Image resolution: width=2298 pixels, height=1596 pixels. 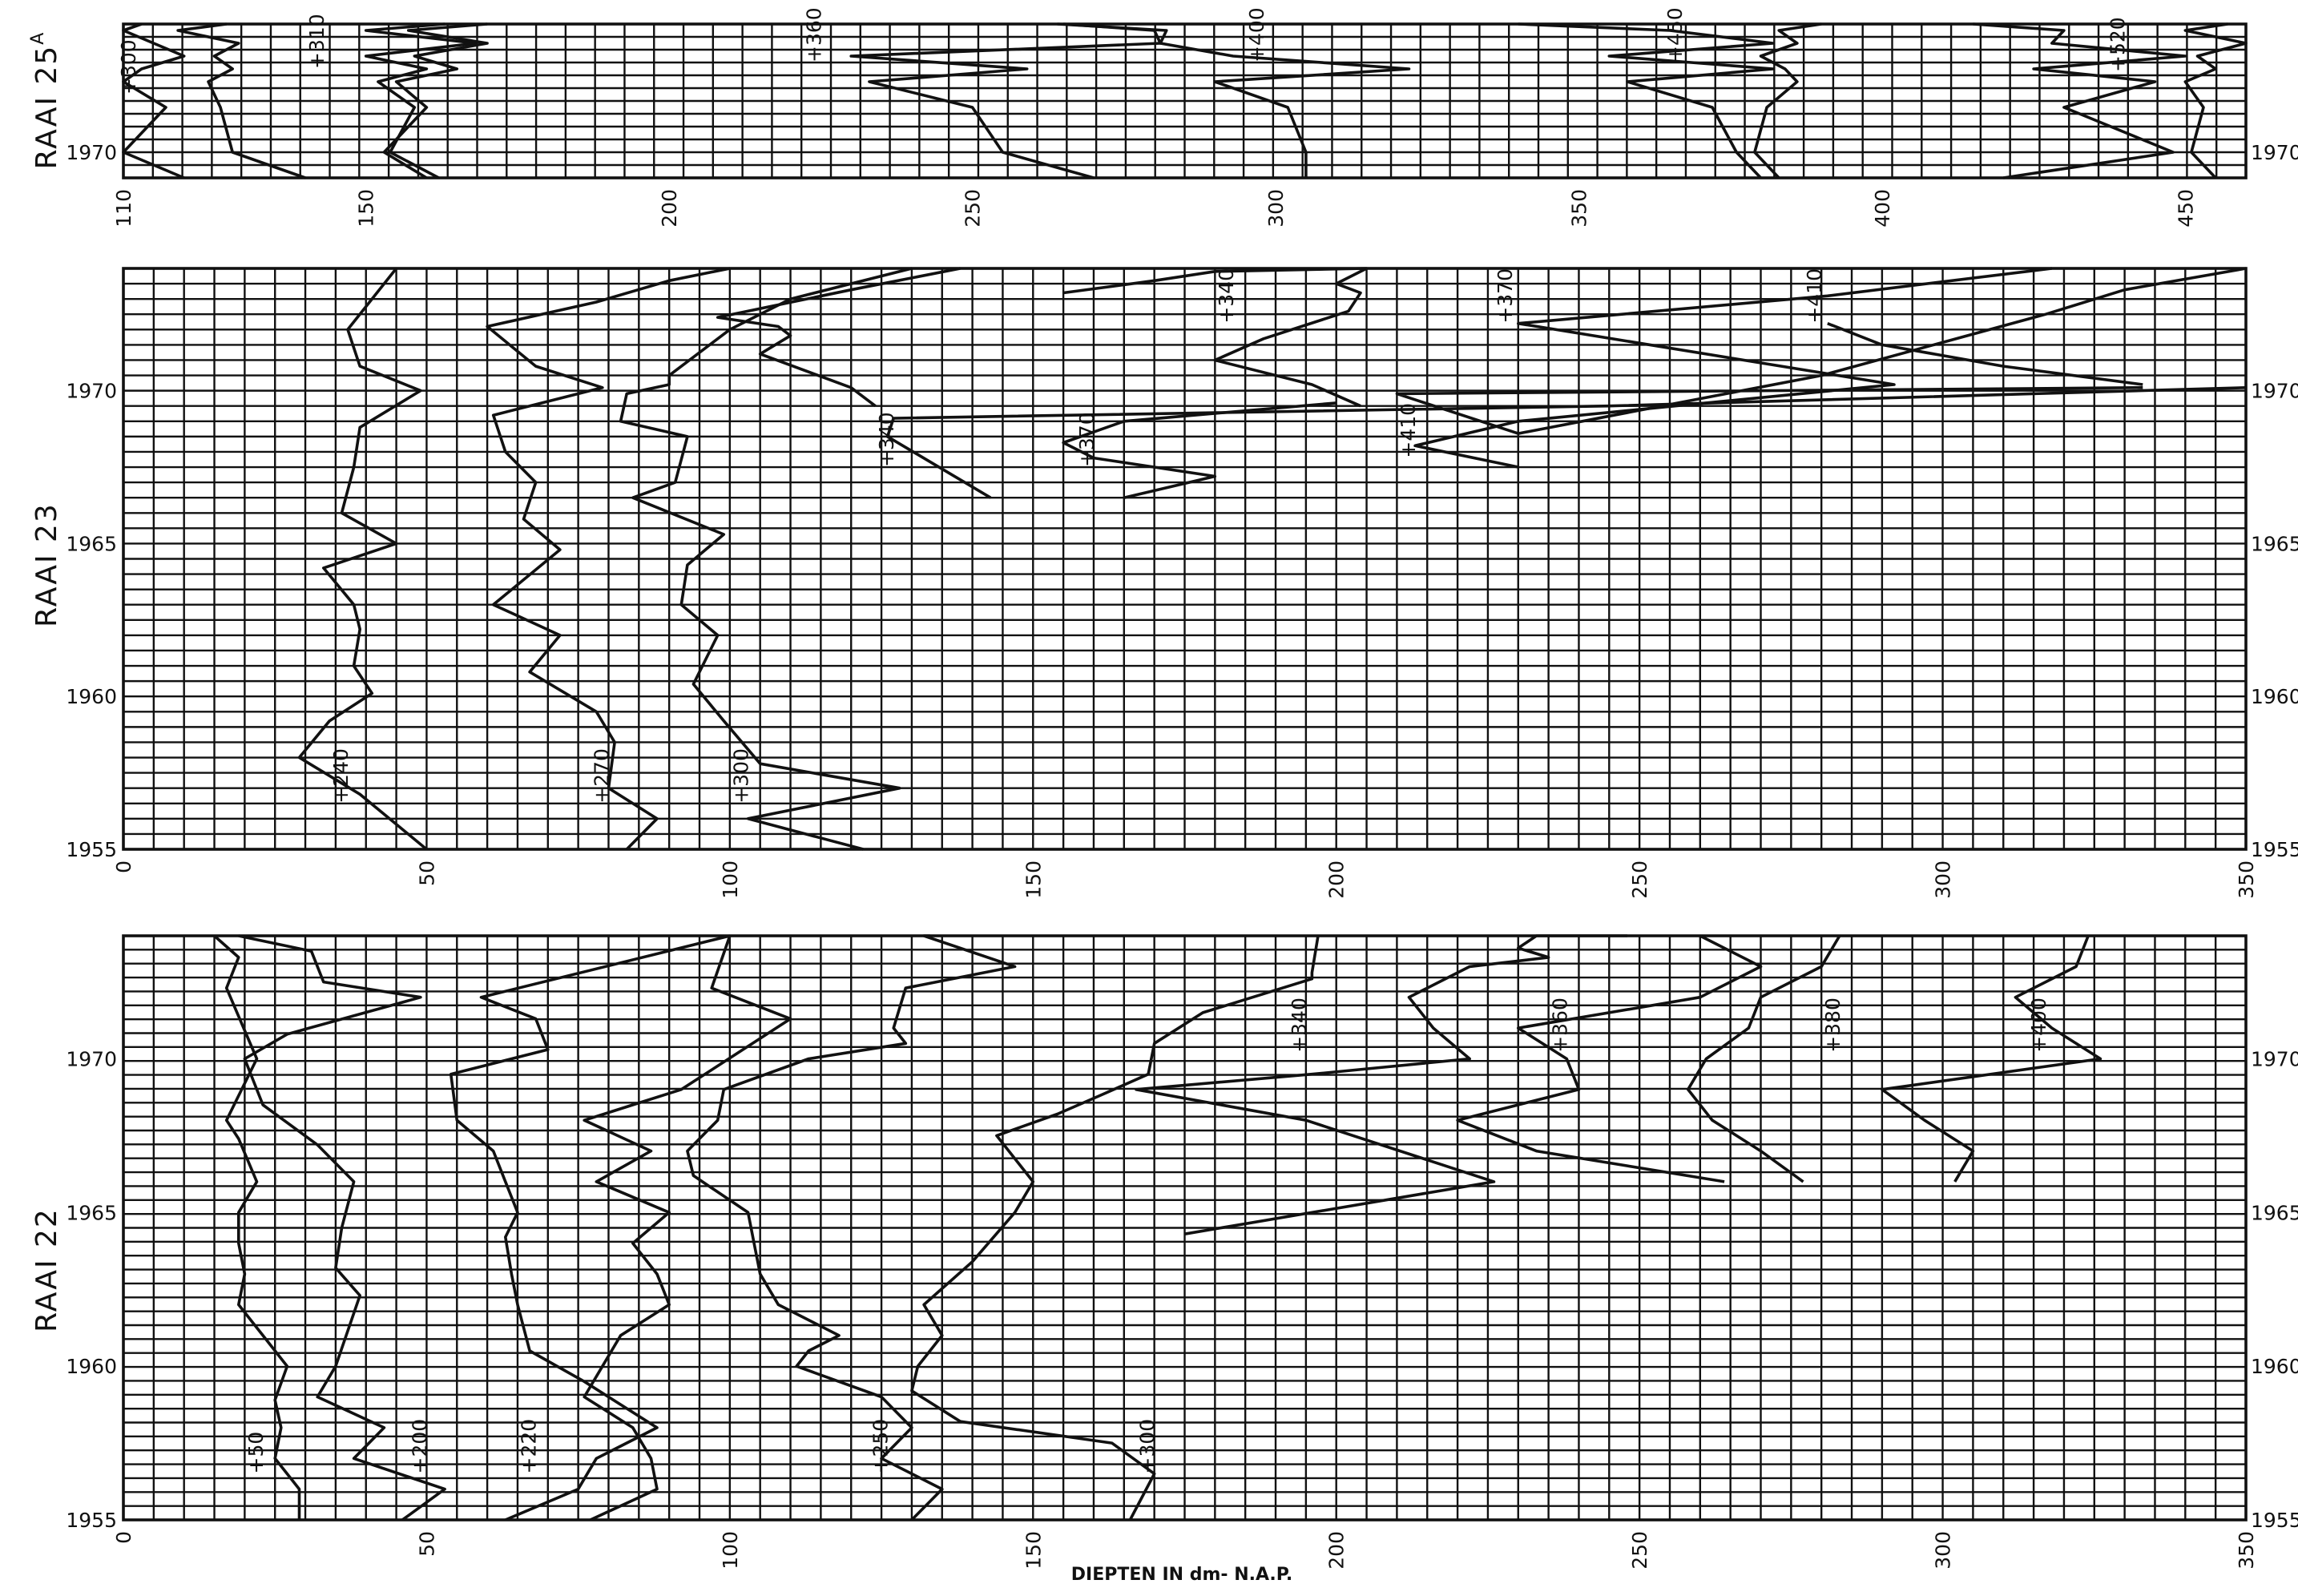 What do you see at coordinates (1882, 208) in the screenshot?
I see `x-tick-label: 400` at bounding box center [1882, 208].